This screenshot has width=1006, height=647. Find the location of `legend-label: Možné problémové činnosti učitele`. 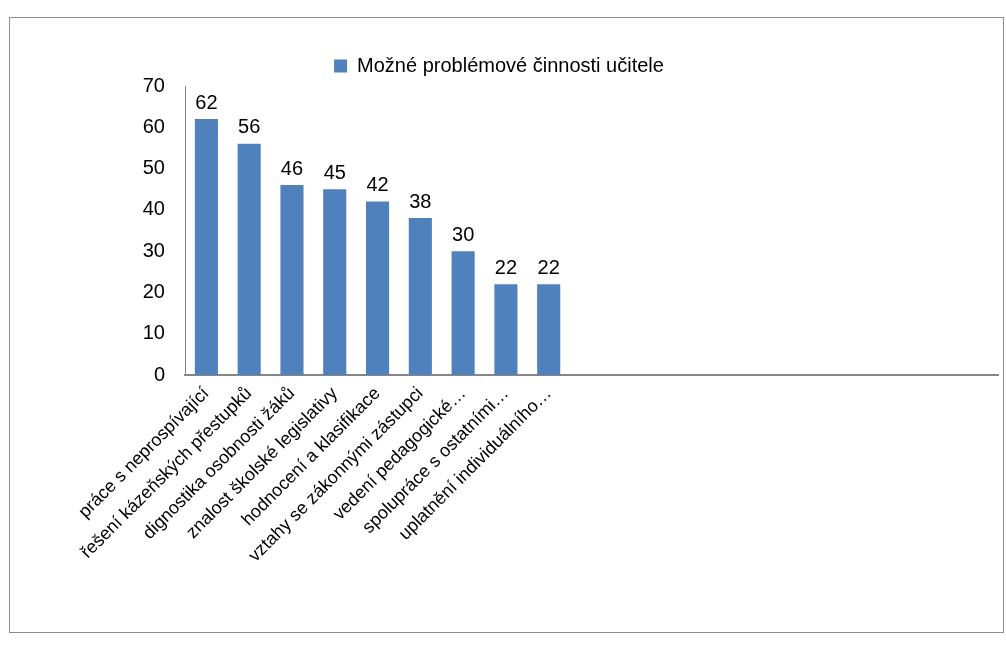

legend-label: Možné problémové činnosti učitele is located at coordinates (510, 64).